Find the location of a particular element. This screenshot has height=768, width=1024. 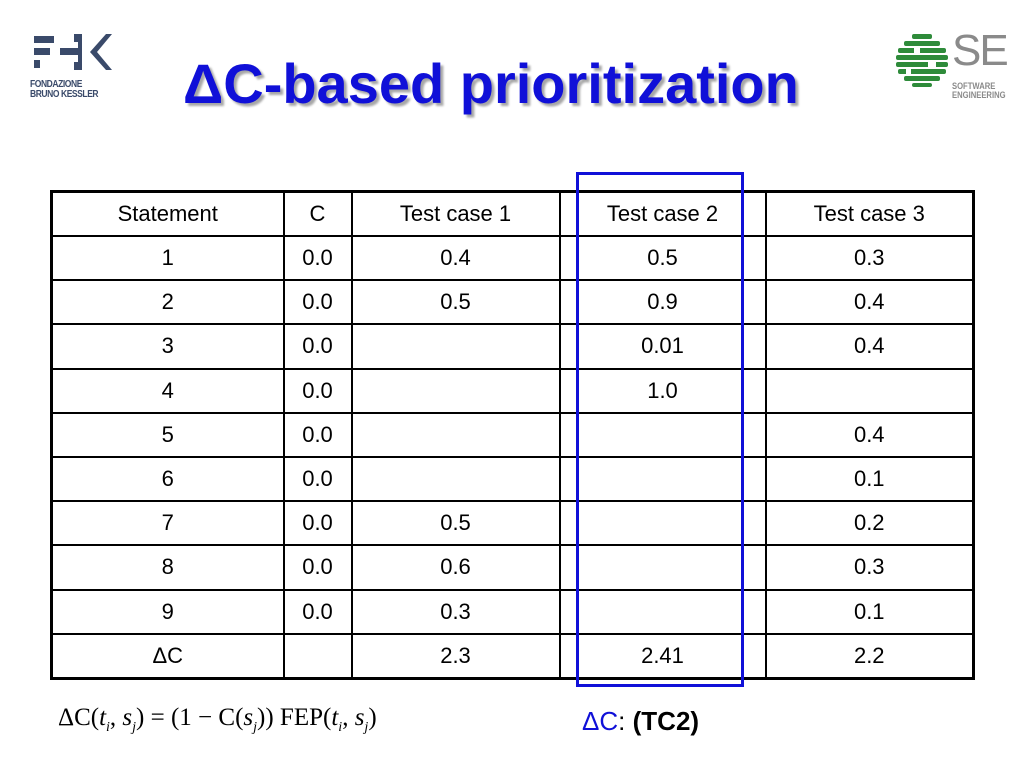

fbk-mark-icon is located at coordinates (73, 52).